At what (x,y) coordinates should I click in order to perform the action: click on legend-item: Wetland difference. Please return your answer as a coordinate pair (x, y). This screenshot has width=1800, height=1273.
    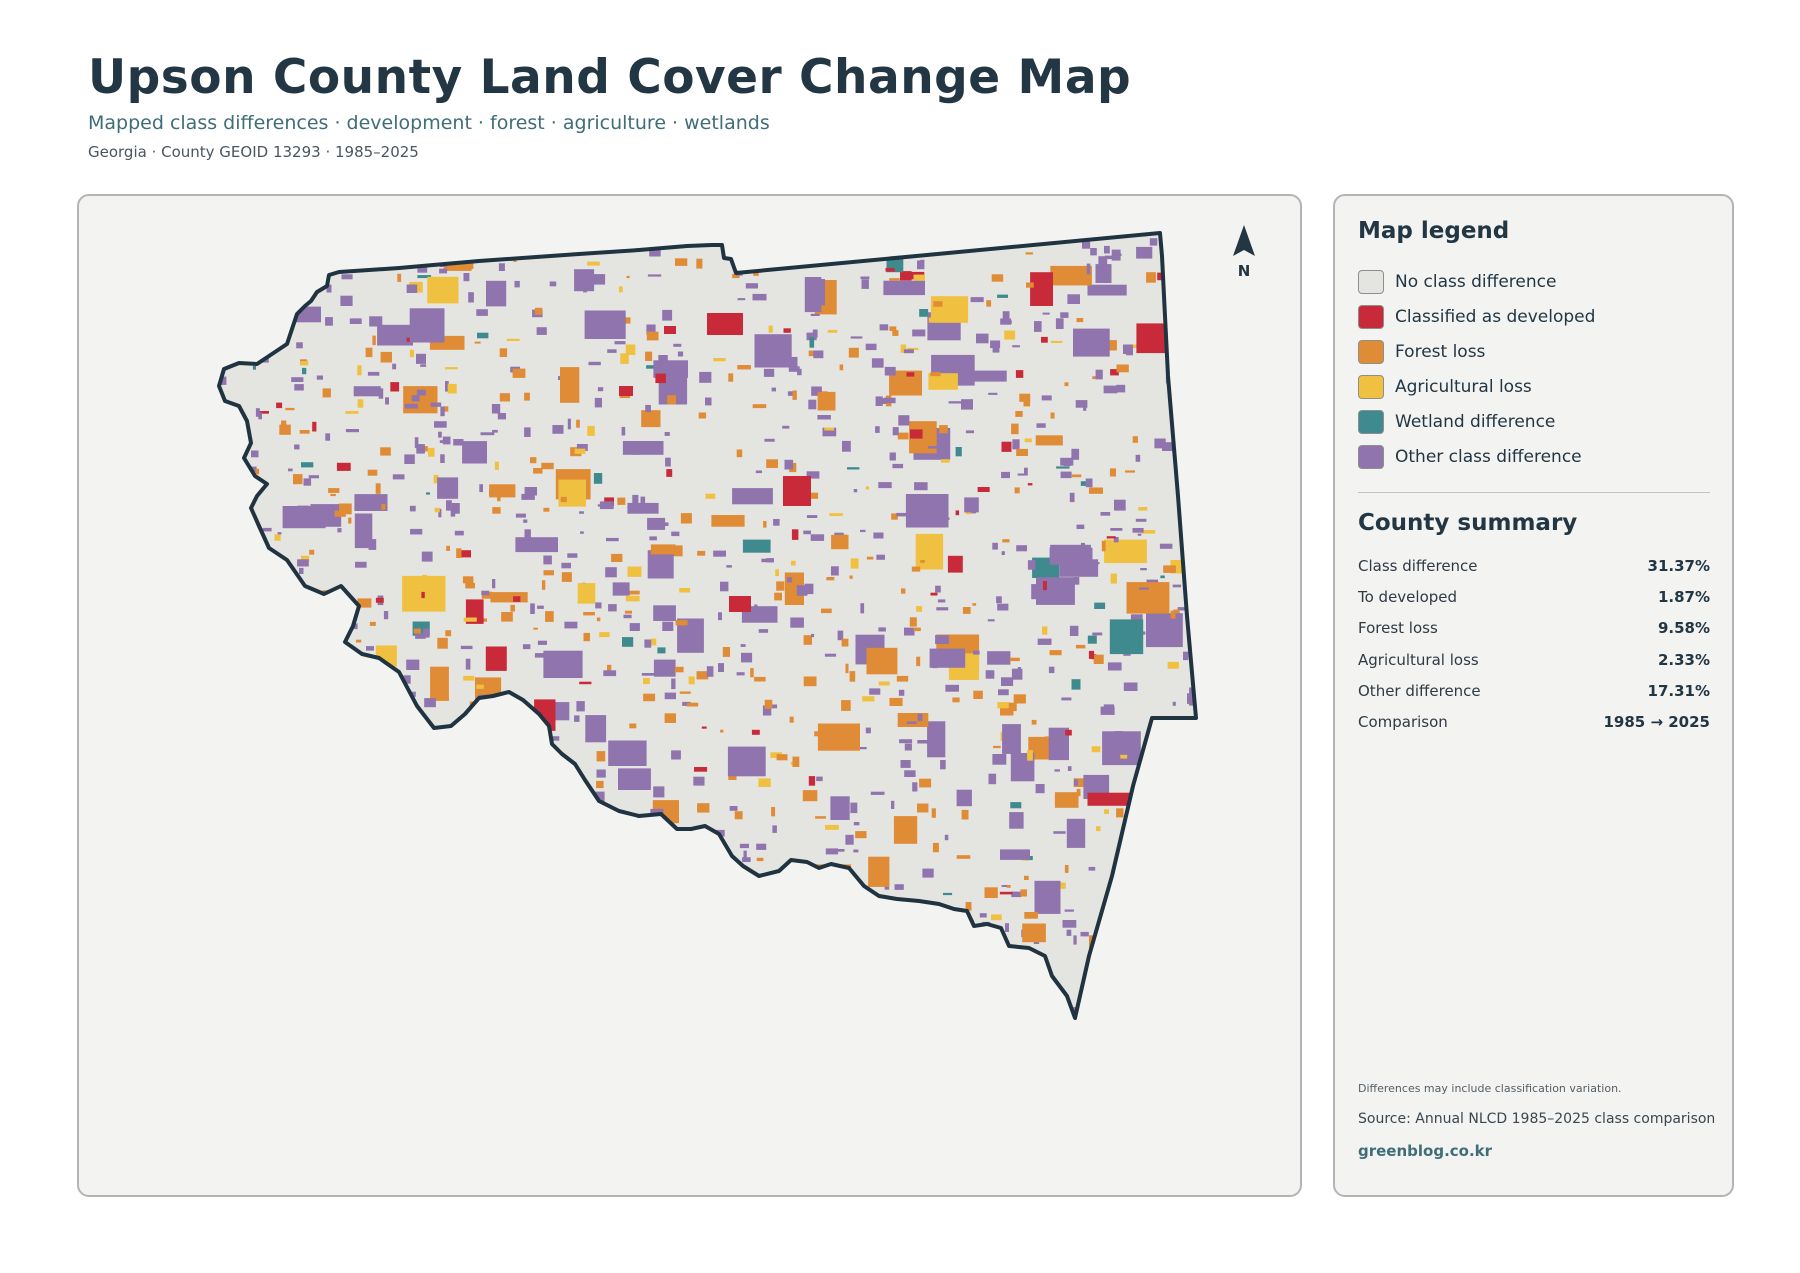
    Looking at the image, I should click on (1476, 421).